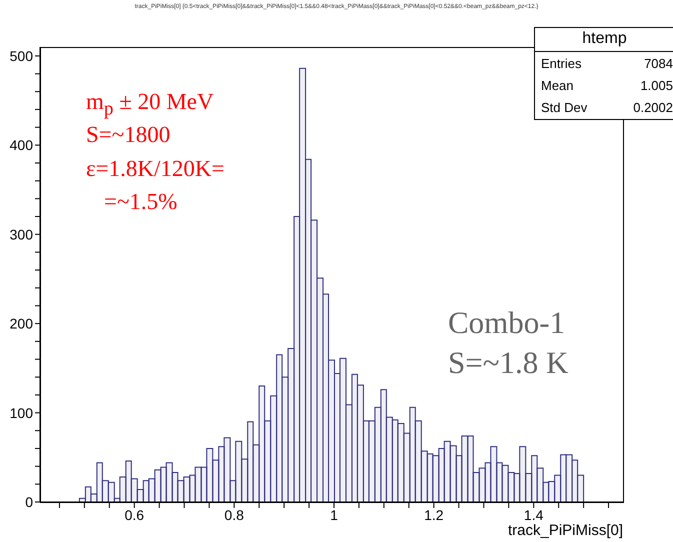 The image size is (673, 542). I want to click on annotation: Mean, so click(557, 85).